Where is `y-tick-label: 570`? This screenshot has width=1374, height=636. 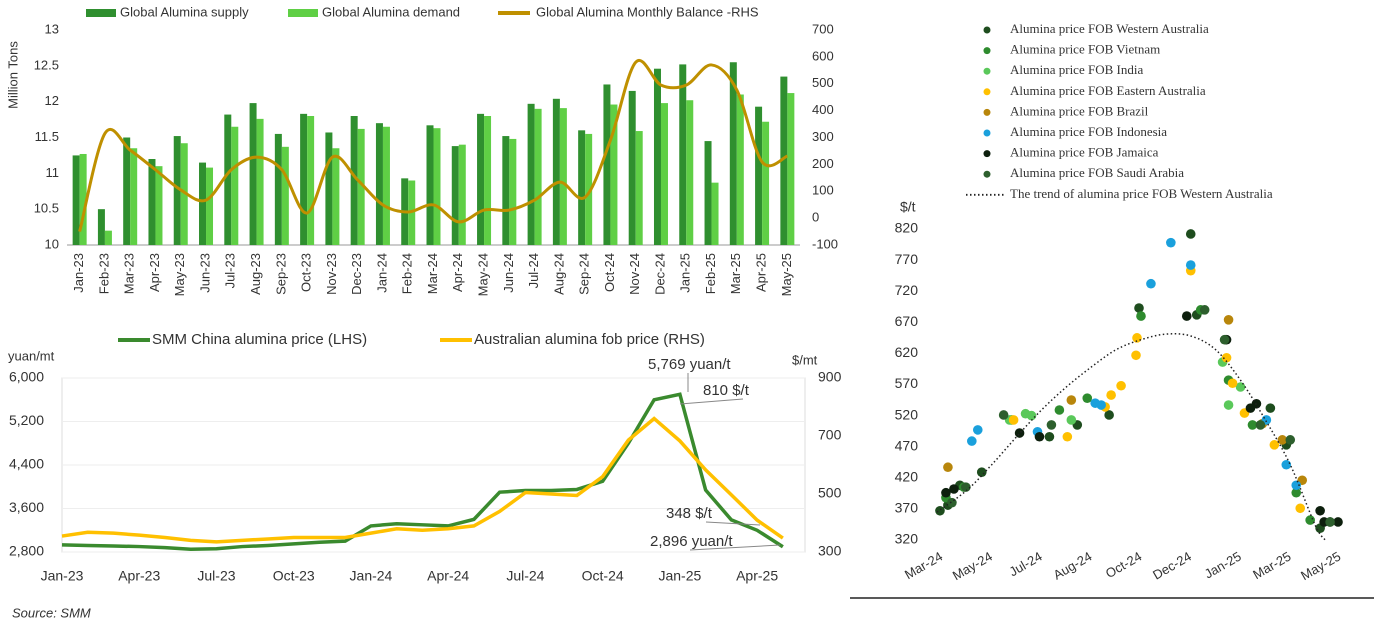
y-tick-label: 570 is located at coordinates (907, 383).